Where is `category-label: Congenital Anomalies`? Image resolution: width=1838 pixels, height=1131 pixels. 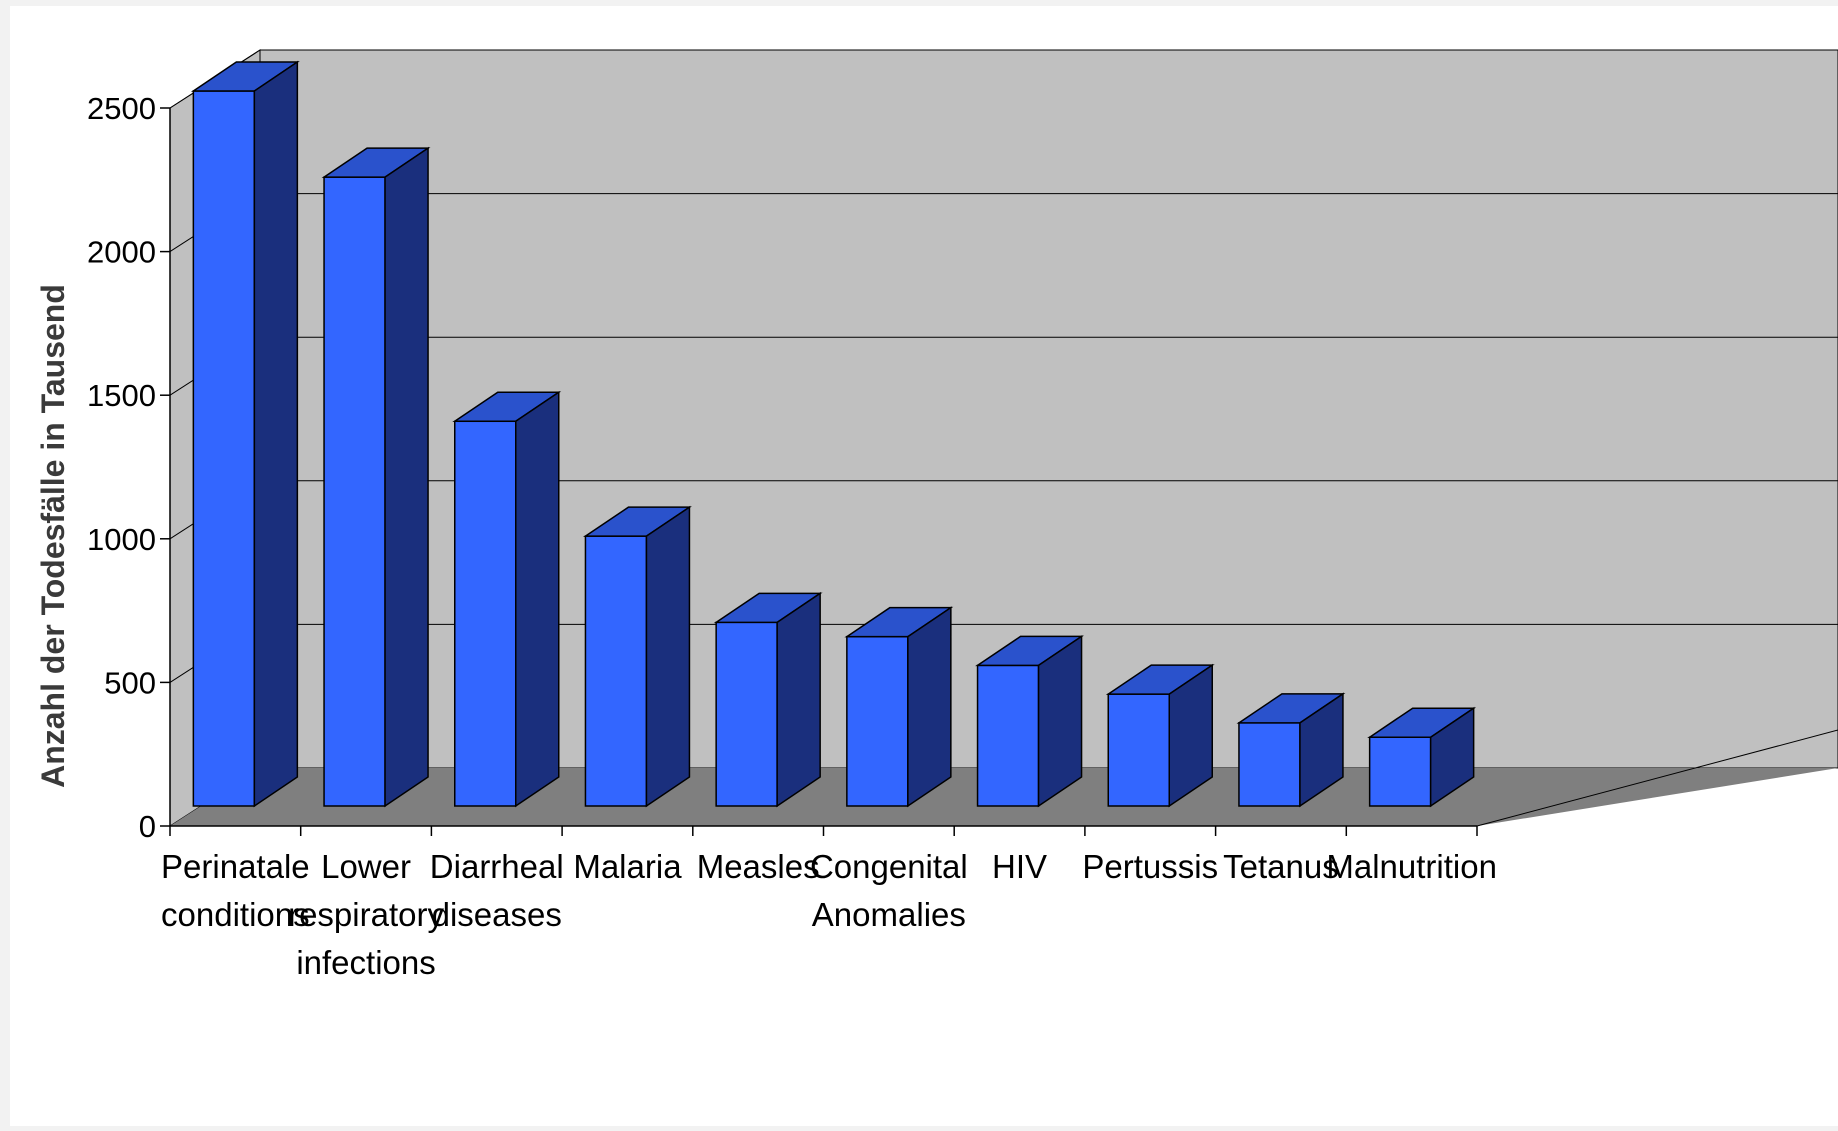
category-label: Congenital Anomalies is located at coordinates (889, 890).